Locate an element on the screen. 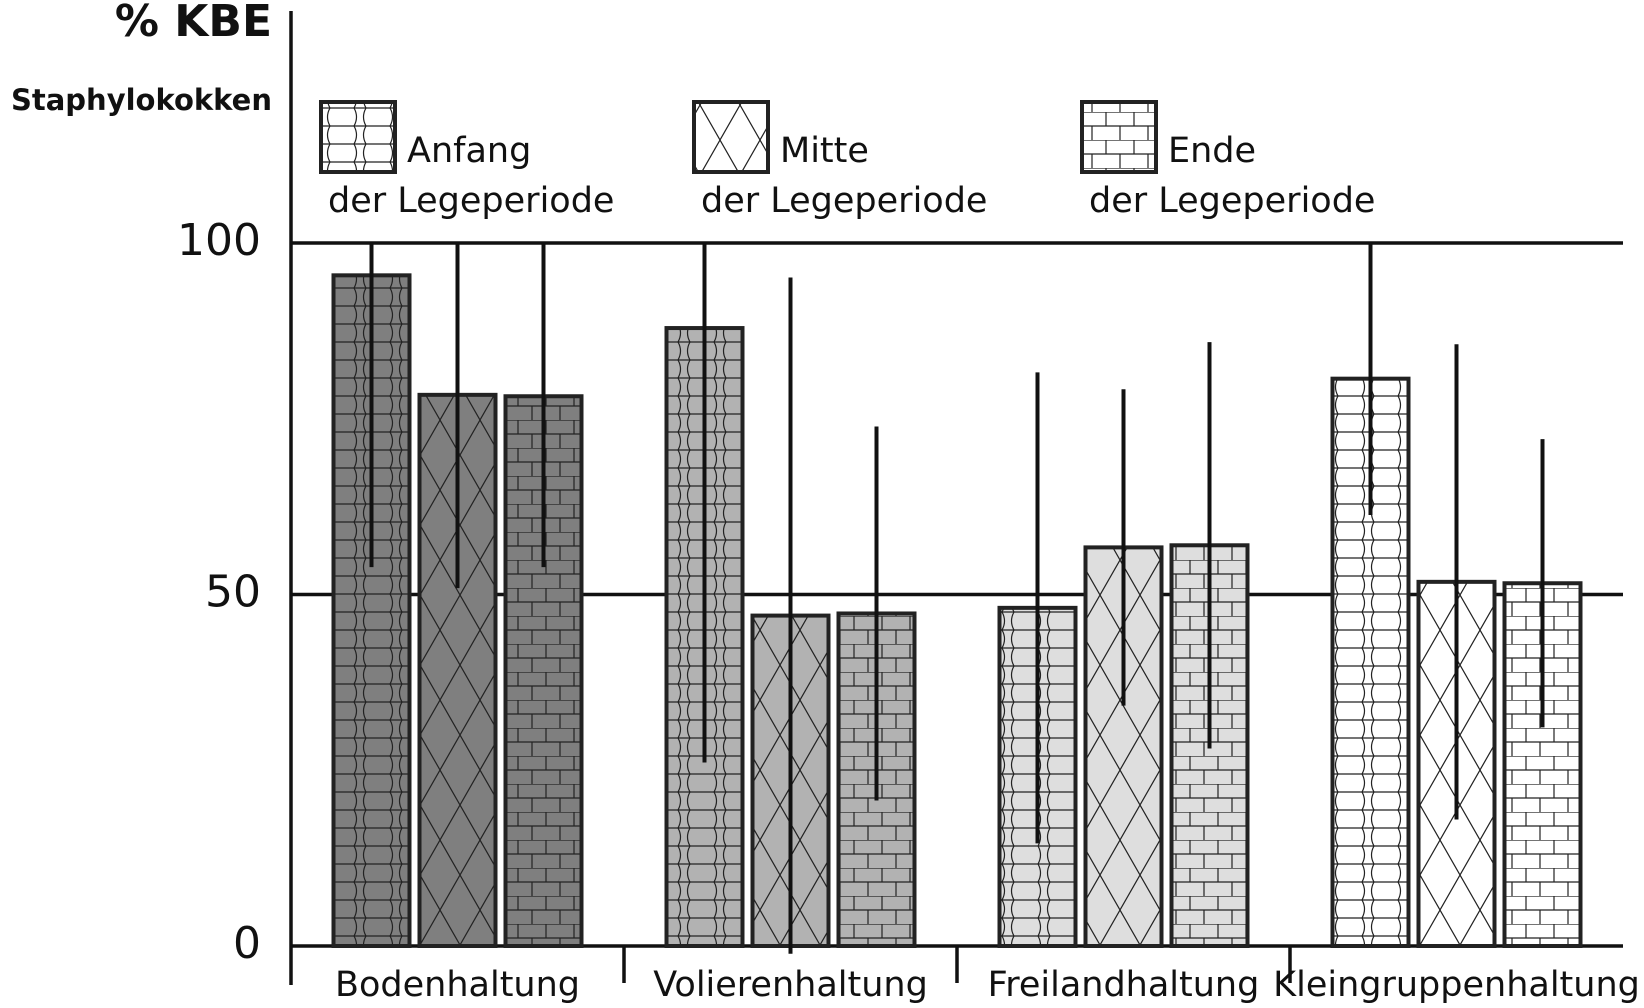 Image resolution: width=1644 pixels, height=1008 pixels. subtitle: Staphylokokken is located at coordinates (141, 100).